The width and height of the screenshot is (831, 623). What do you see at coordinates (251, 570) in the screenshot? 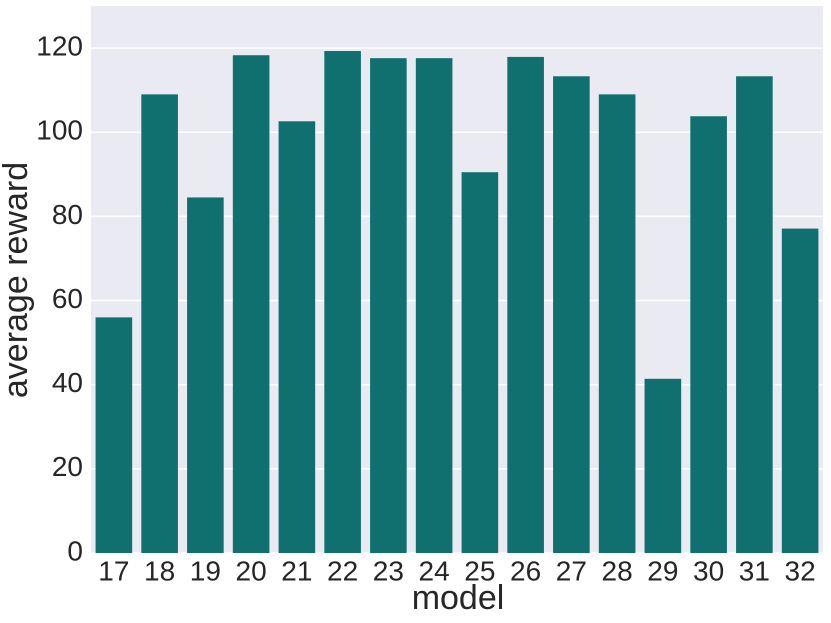
I see `x-tick-label: 20` at bounding box center [251, 570].